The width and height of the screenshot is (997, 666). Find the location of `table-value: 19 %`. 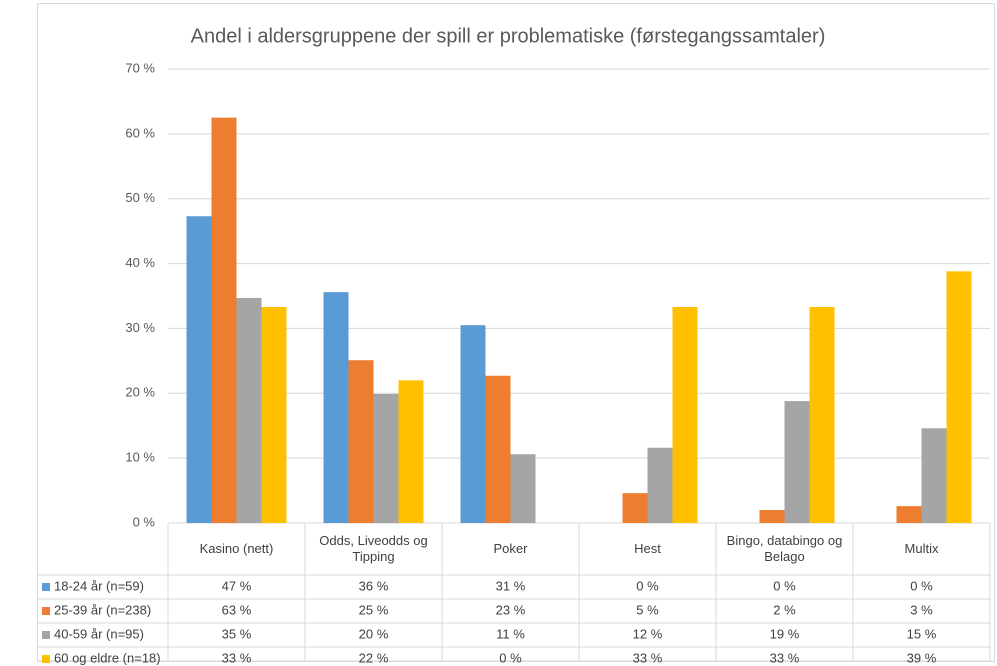

table-value: 19 % is located at coordinates (785, 633).